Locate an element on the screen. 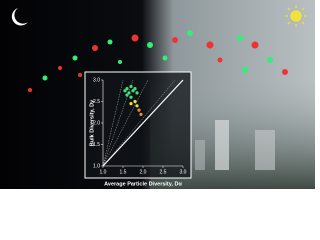 This screenshot has height=240, width=320. x-tick-label: 1.5 is located at coordinates (123, 172).